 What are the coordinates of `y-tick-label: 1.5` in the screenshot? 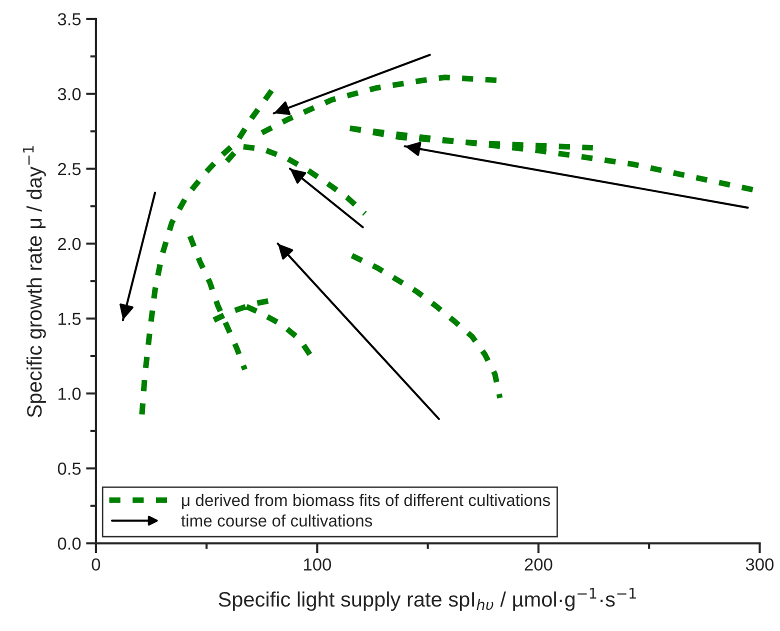 It's located at (69, 319).